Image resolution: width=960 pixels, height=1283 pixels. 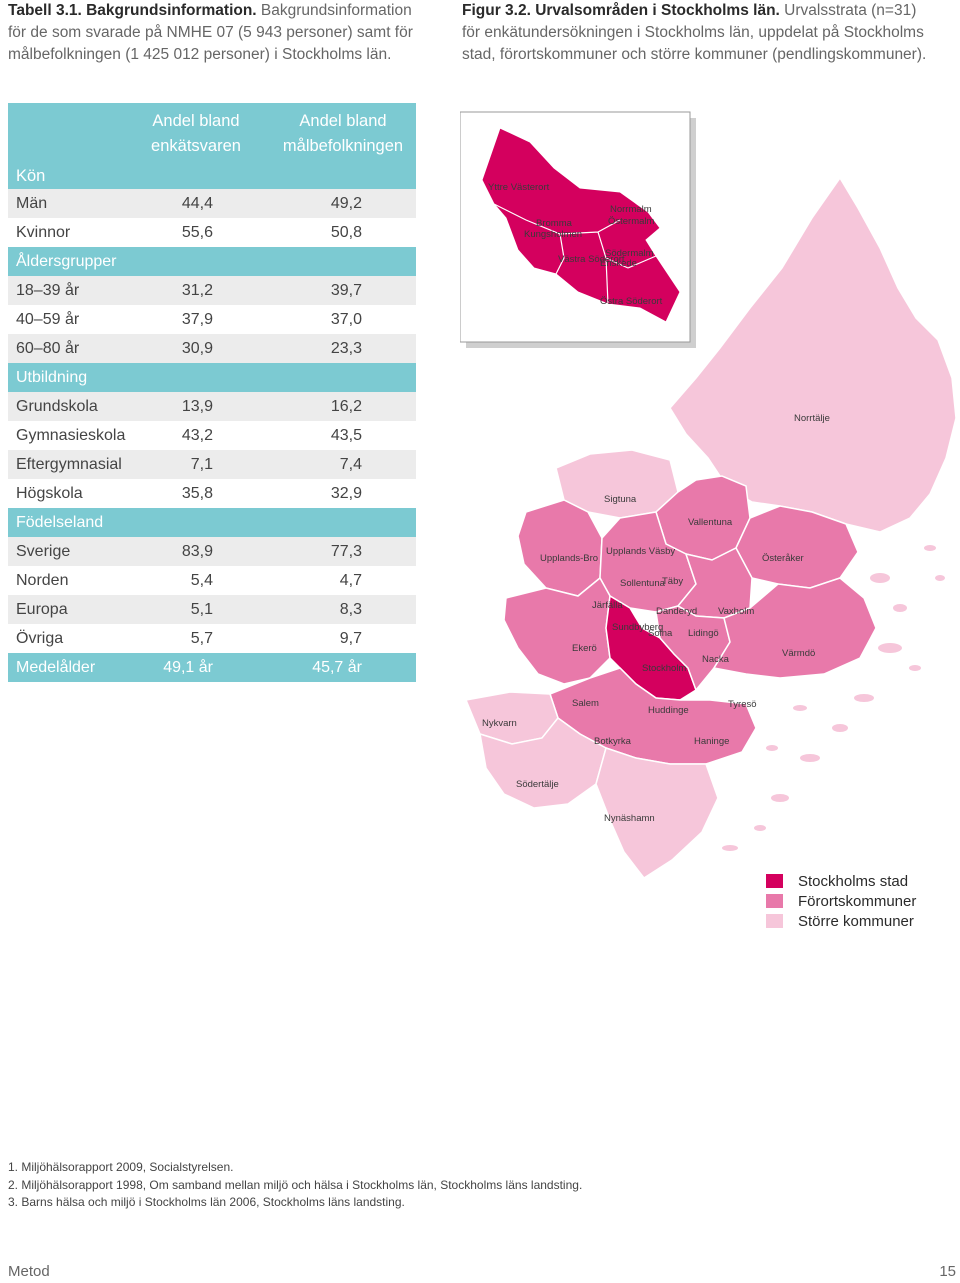 What do you see at coordinates (201, 638) in the screenshot?
I see `value-respondents: 5,7` at bounding box center [201, 638].